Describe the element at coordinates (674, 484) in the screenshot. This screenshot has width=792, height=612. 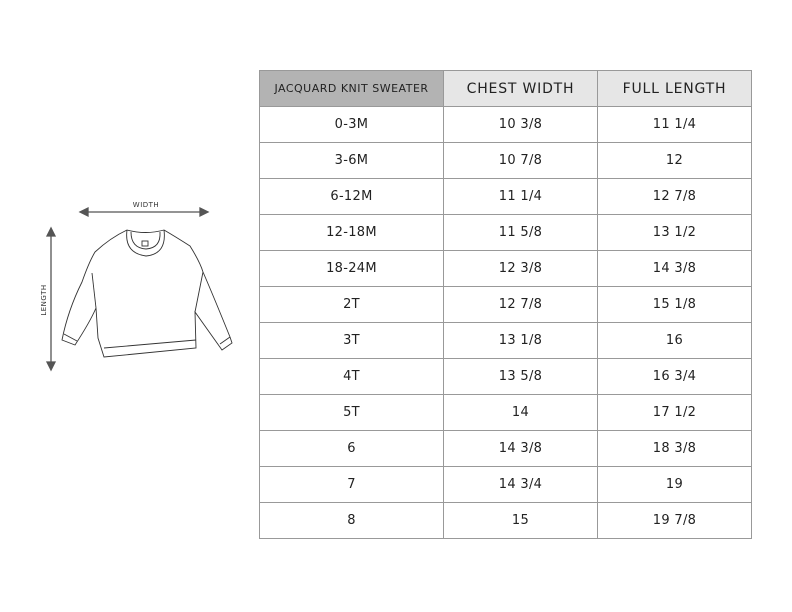
I see `full-length-cell: 19` at that location.